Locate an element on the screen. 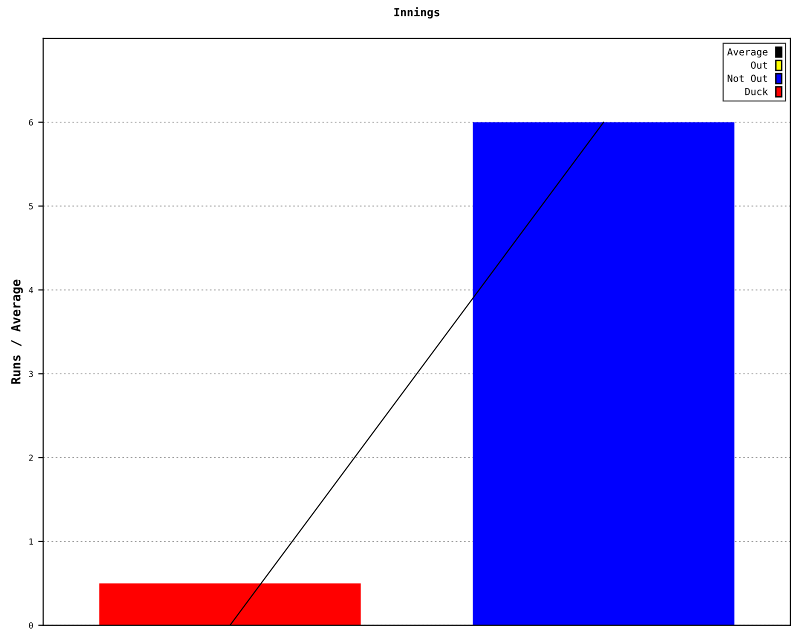 This screenshot has height=640, width=800. y-tick-label: 4 is located at coordinates (31, 290).